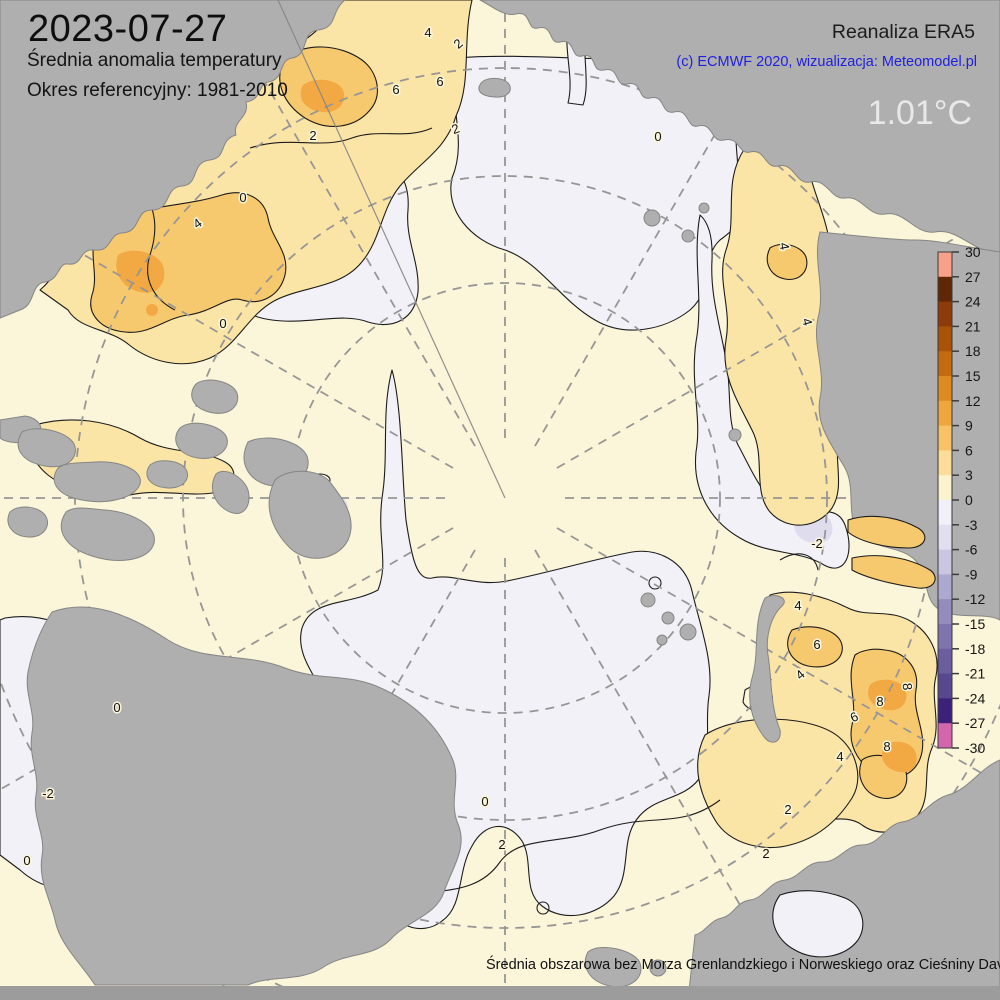 This screenshot has height=1000, width=1000. I want to click on colorbar-tick-label: 21, so click(973, 326).